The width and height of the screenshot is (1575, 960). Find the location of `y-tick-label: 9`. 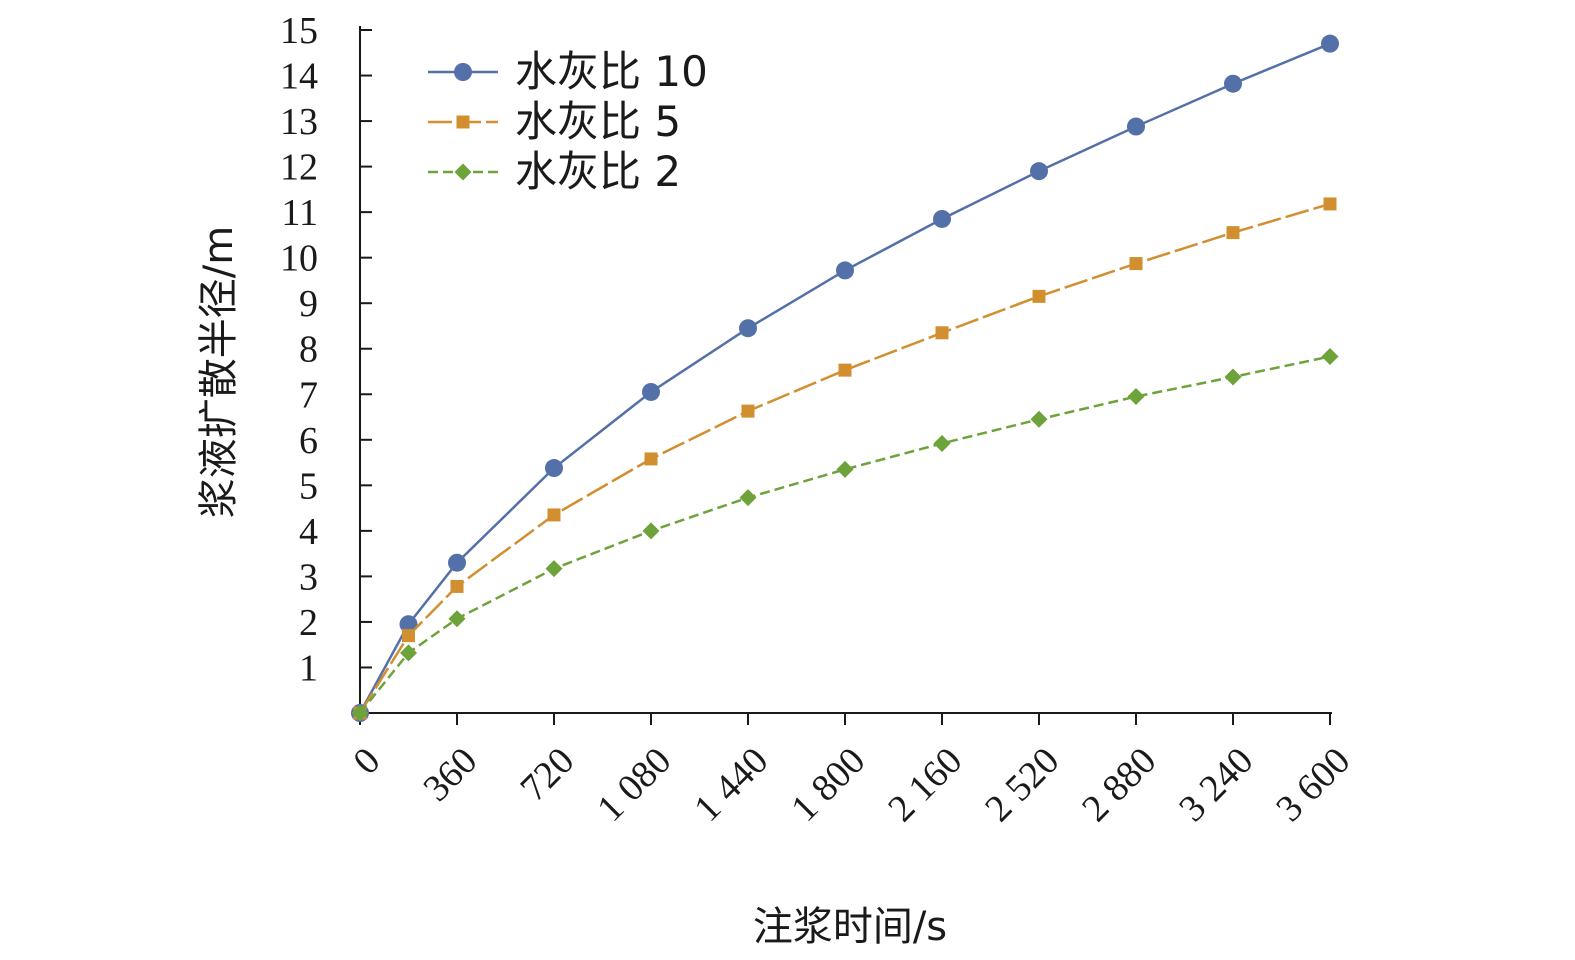

y-tick-label: 9 is located at coordinates (308, 304).